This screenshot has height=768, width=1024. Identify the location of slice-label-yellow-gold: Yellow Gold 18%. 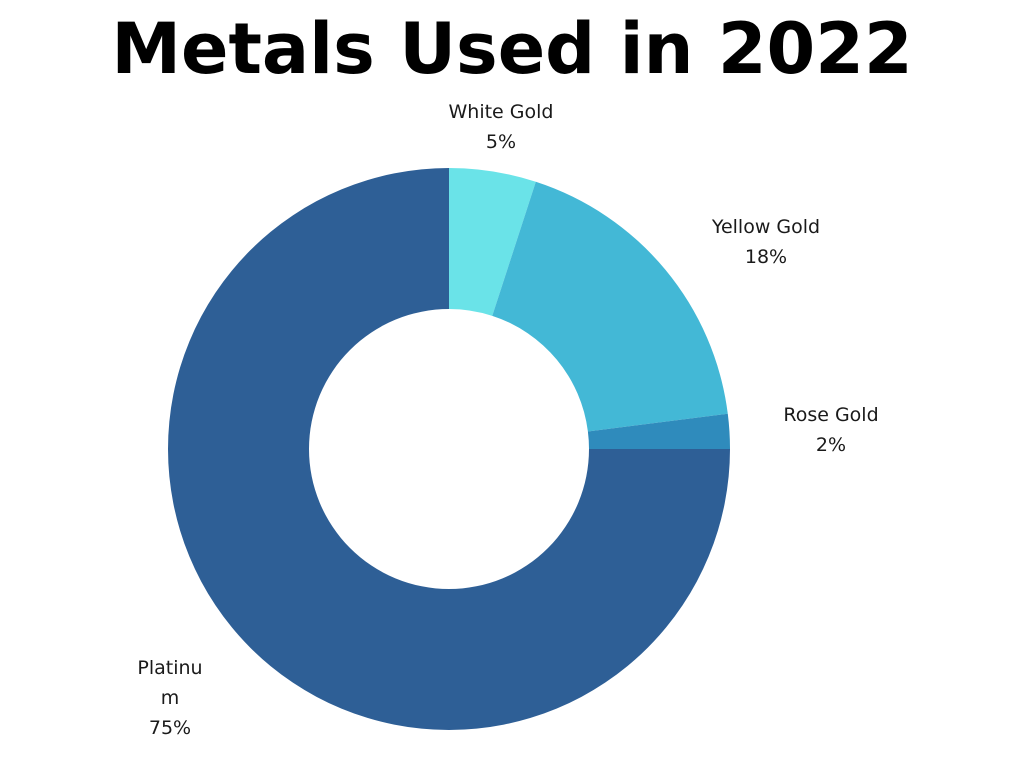
(765, 242).